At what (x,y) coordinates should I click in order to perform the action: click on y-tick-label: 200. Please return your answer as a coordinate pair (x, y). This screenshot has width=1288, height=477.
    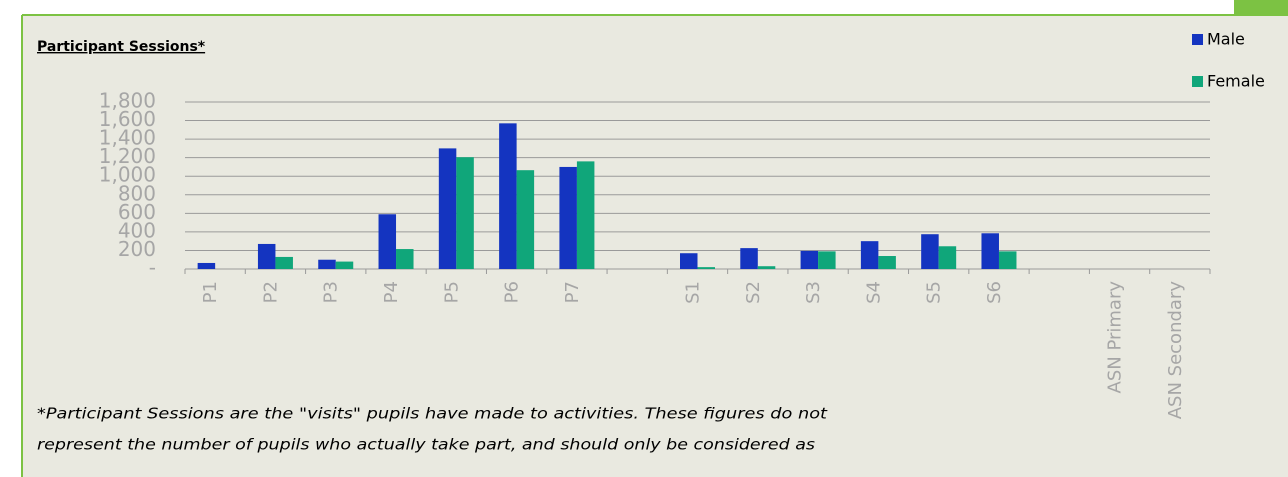
    Looking at the image, I should click on (137, 249).